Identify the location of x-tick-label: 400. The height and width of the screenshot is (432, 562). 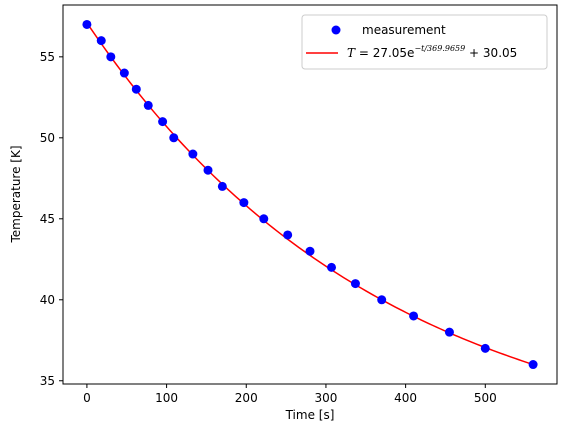
(405, 398).